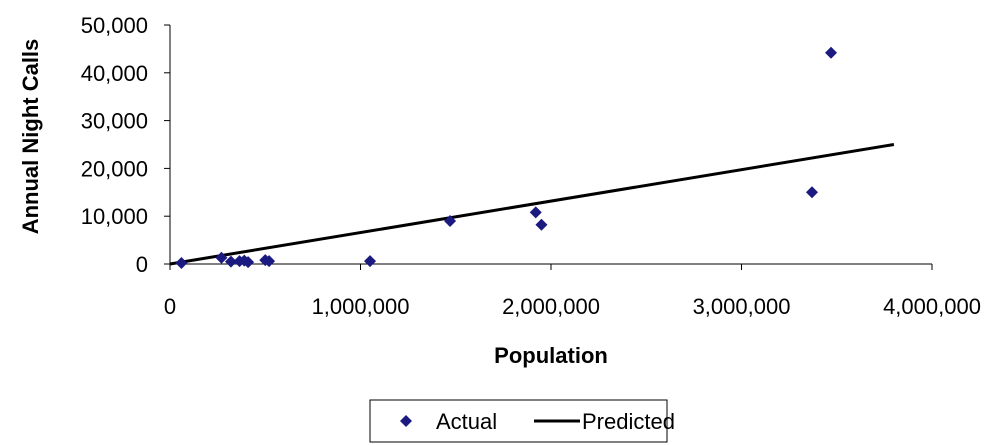 The height and width of the screenshot is (445, 1000). Describe the element at coordinates (466, 421) in the screenshot. I see `legend-label-actual: Actual` at that location.